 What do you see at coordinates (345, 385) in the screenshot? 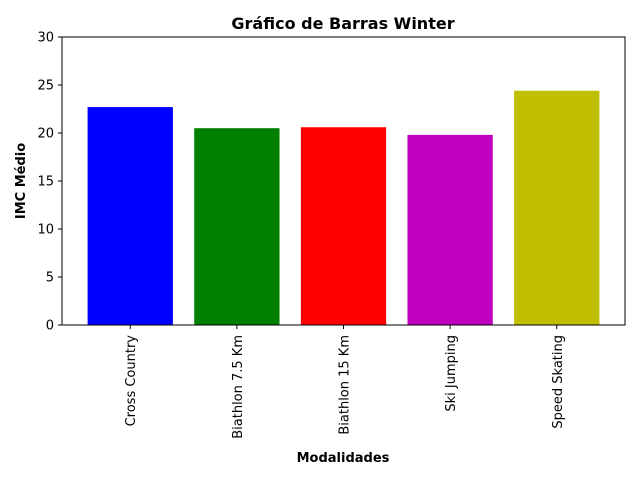
I see `x-tick-label: Biathlon 15 Km` at bounding box center [345, 385].